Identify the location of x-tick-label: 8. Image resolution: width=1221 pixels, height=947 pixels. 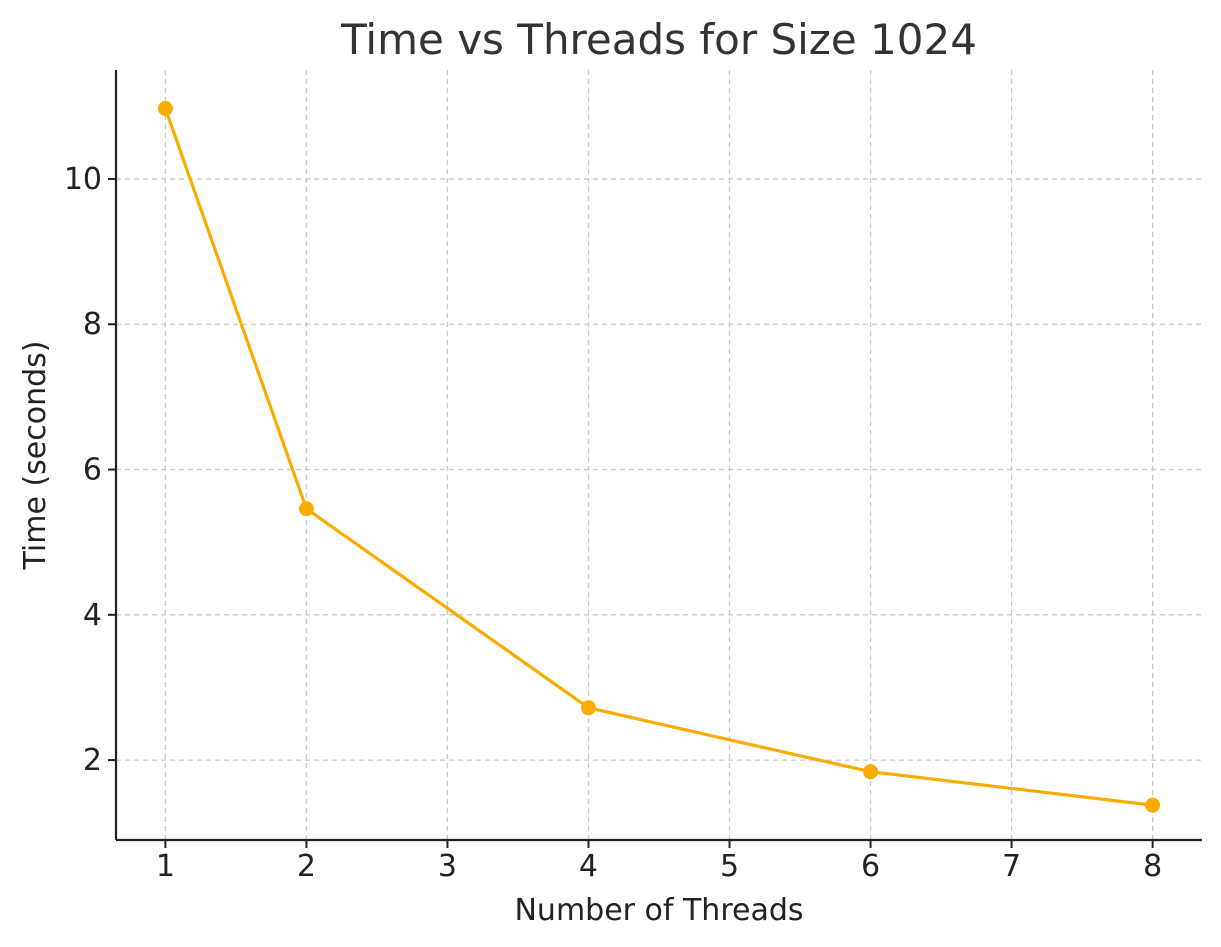
(1152, 866).